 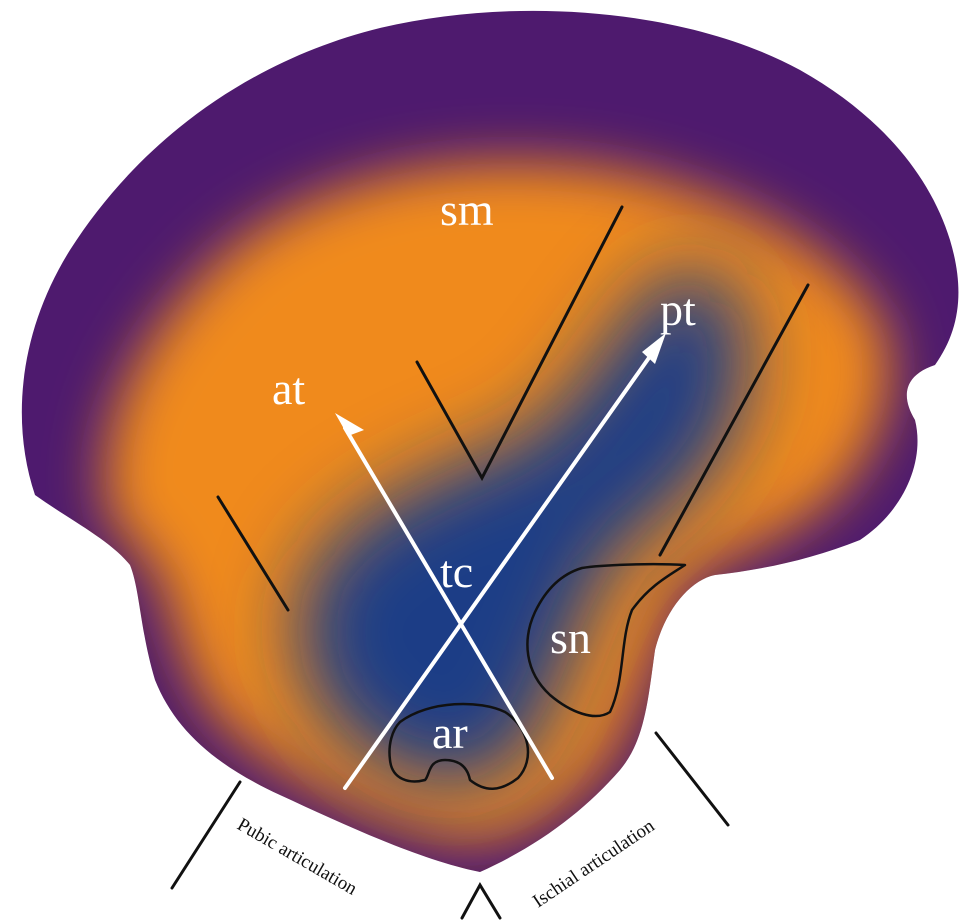 What do you see at coordinates (481, 900) in the screenshot?
I see `notch-line` at bounding box center [481, 900].